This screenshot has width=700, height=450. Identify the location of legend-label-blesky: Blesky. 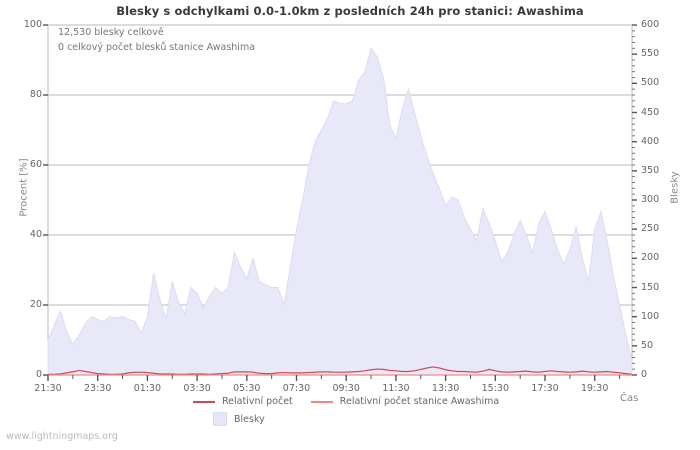
(249, 419).